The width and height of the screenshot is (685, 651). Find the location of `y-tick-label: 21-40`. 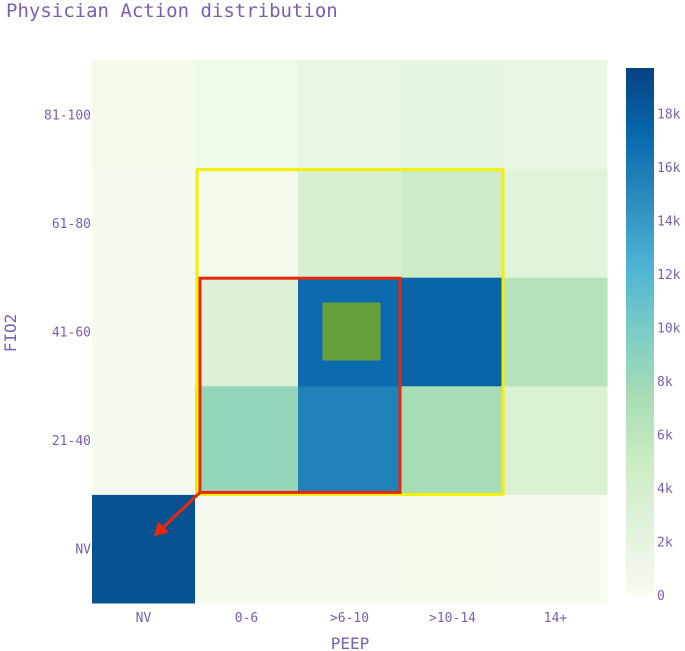

y-tick-label: 21-40 is located at coordinates (71, 441).